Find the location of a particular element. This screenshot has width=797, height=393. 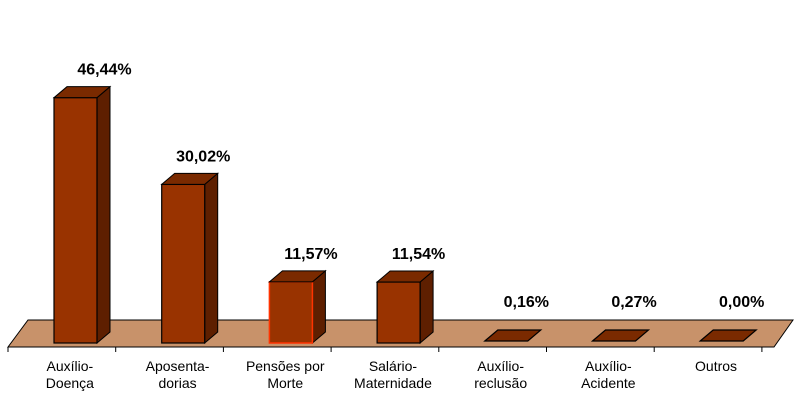

category-label: Maternidade is located at coordinates (393, 383).